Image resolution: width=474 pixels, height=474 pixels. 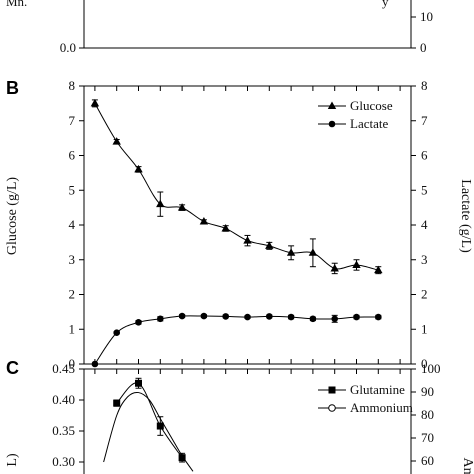 What do you see at coordinates (63, 399) in the screenshot?
I see `panel-c-left-tick-label: 0.40` at bounding box center [63, 399].